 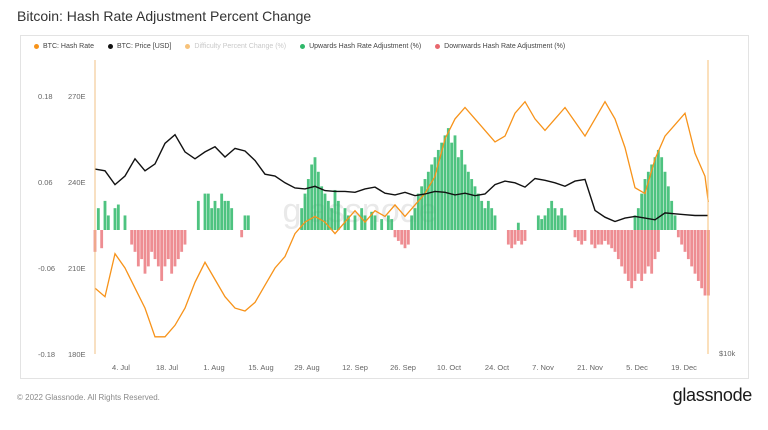 I want to click on legend-label-price: BTC: Price [USD], so click(x=144, y=46).